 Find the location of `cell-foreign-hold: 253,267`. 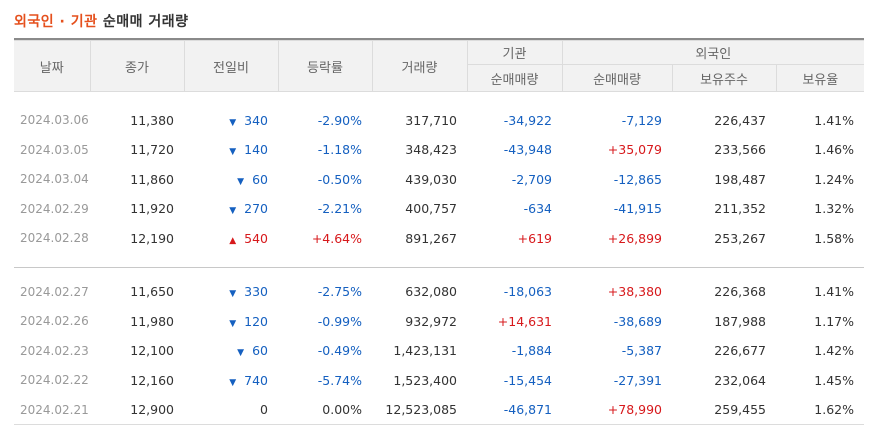

cell-foreign-hold: 253,267 is located at coordinates (740, 238).